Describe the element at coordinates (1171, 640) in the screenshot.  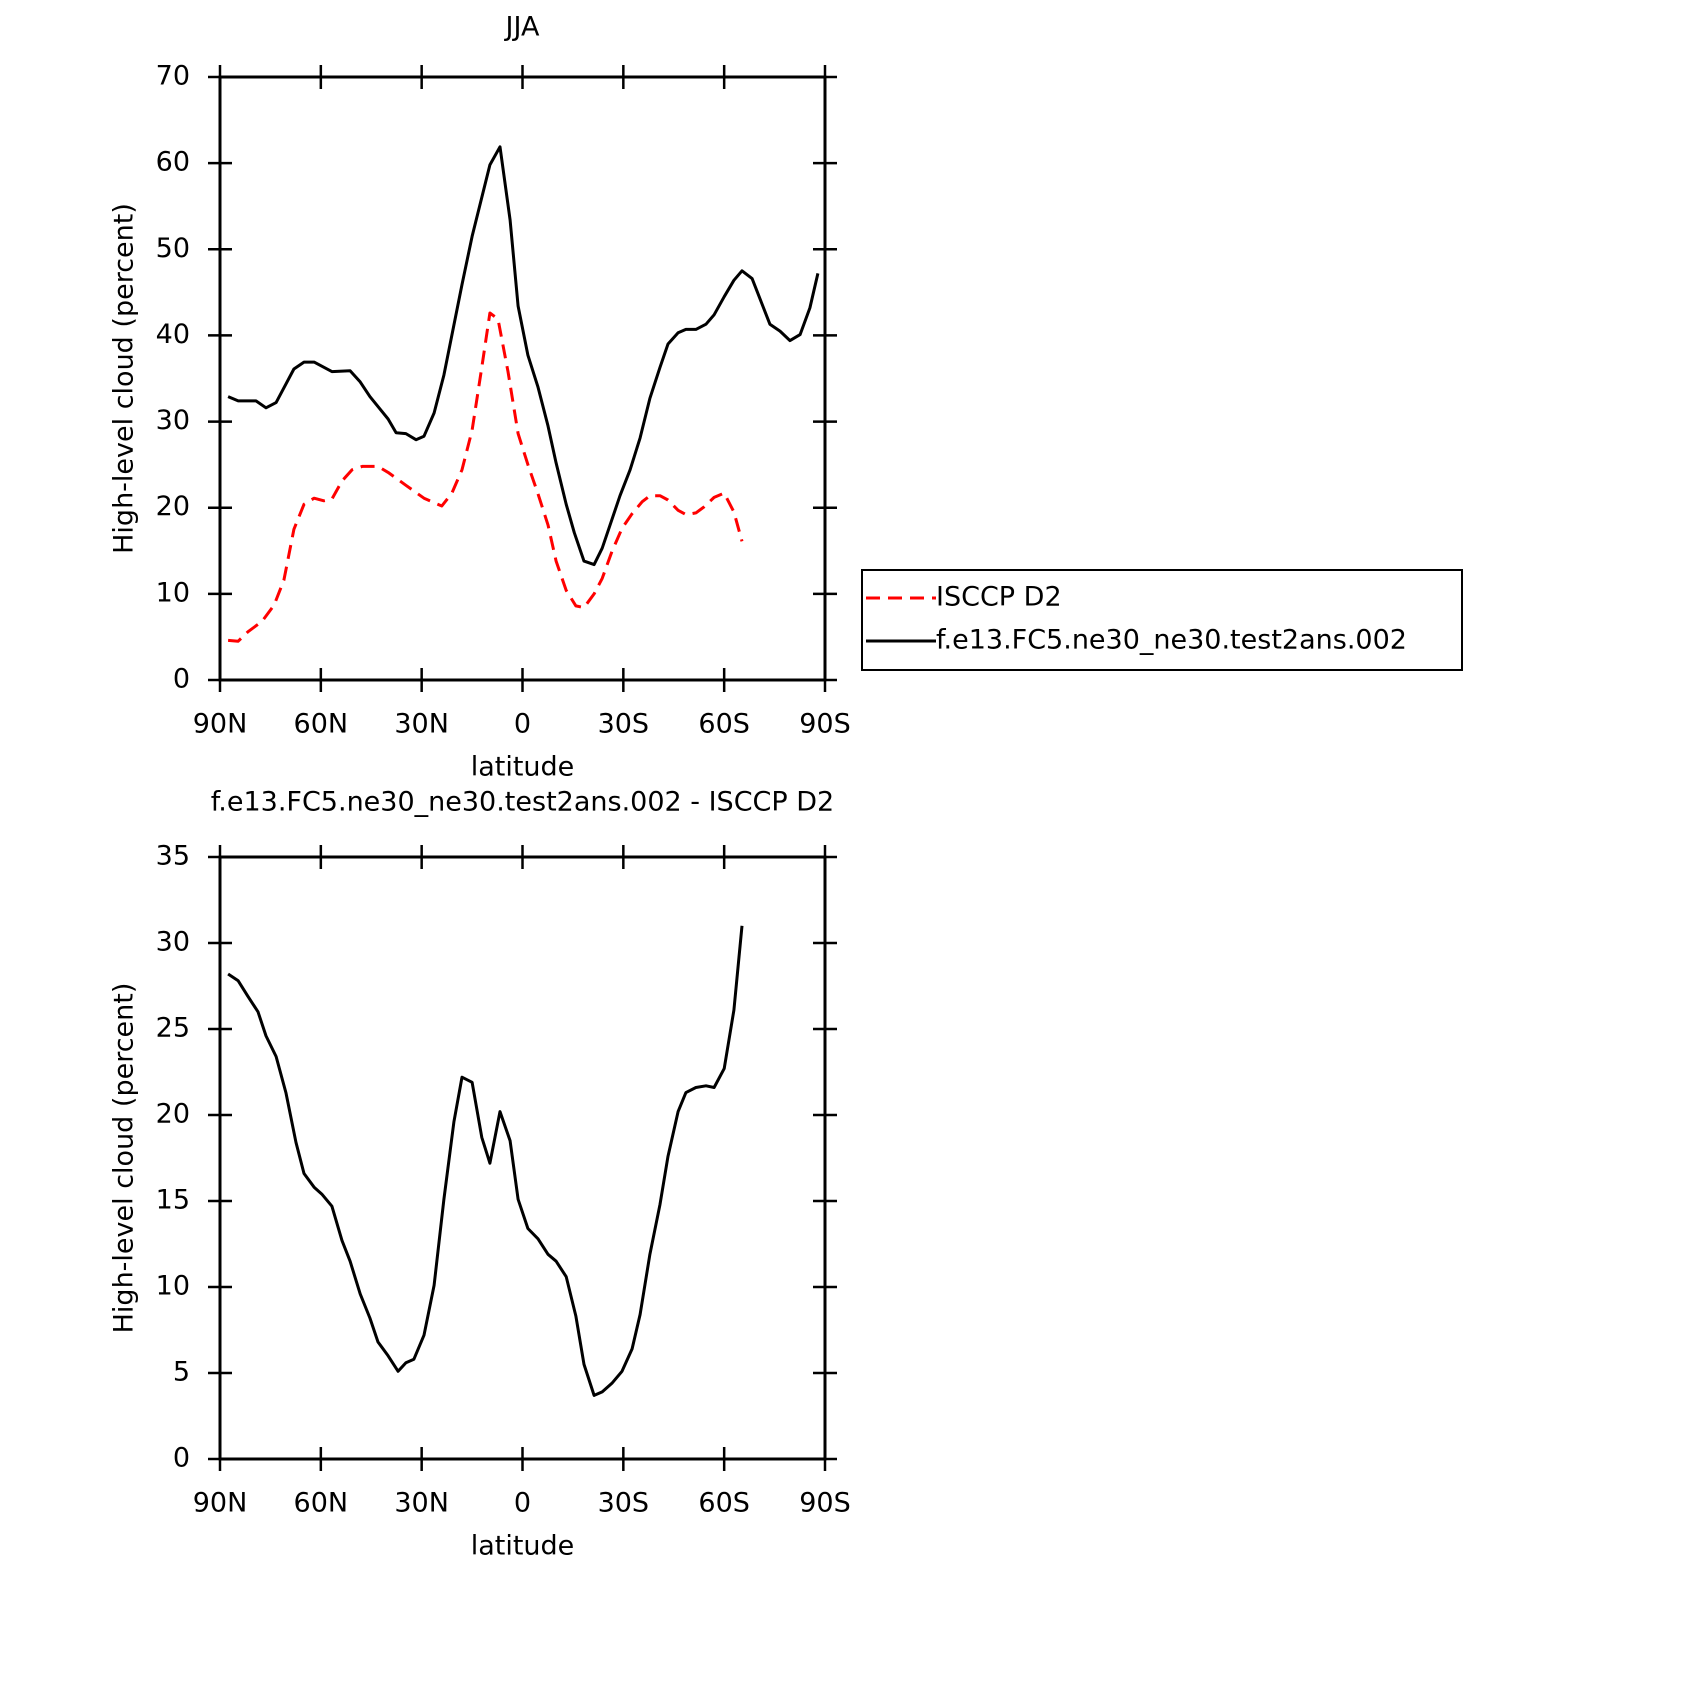
I see `legend-label: f.e13.FC5.ne30_ne30.test2ans.002` at that location.